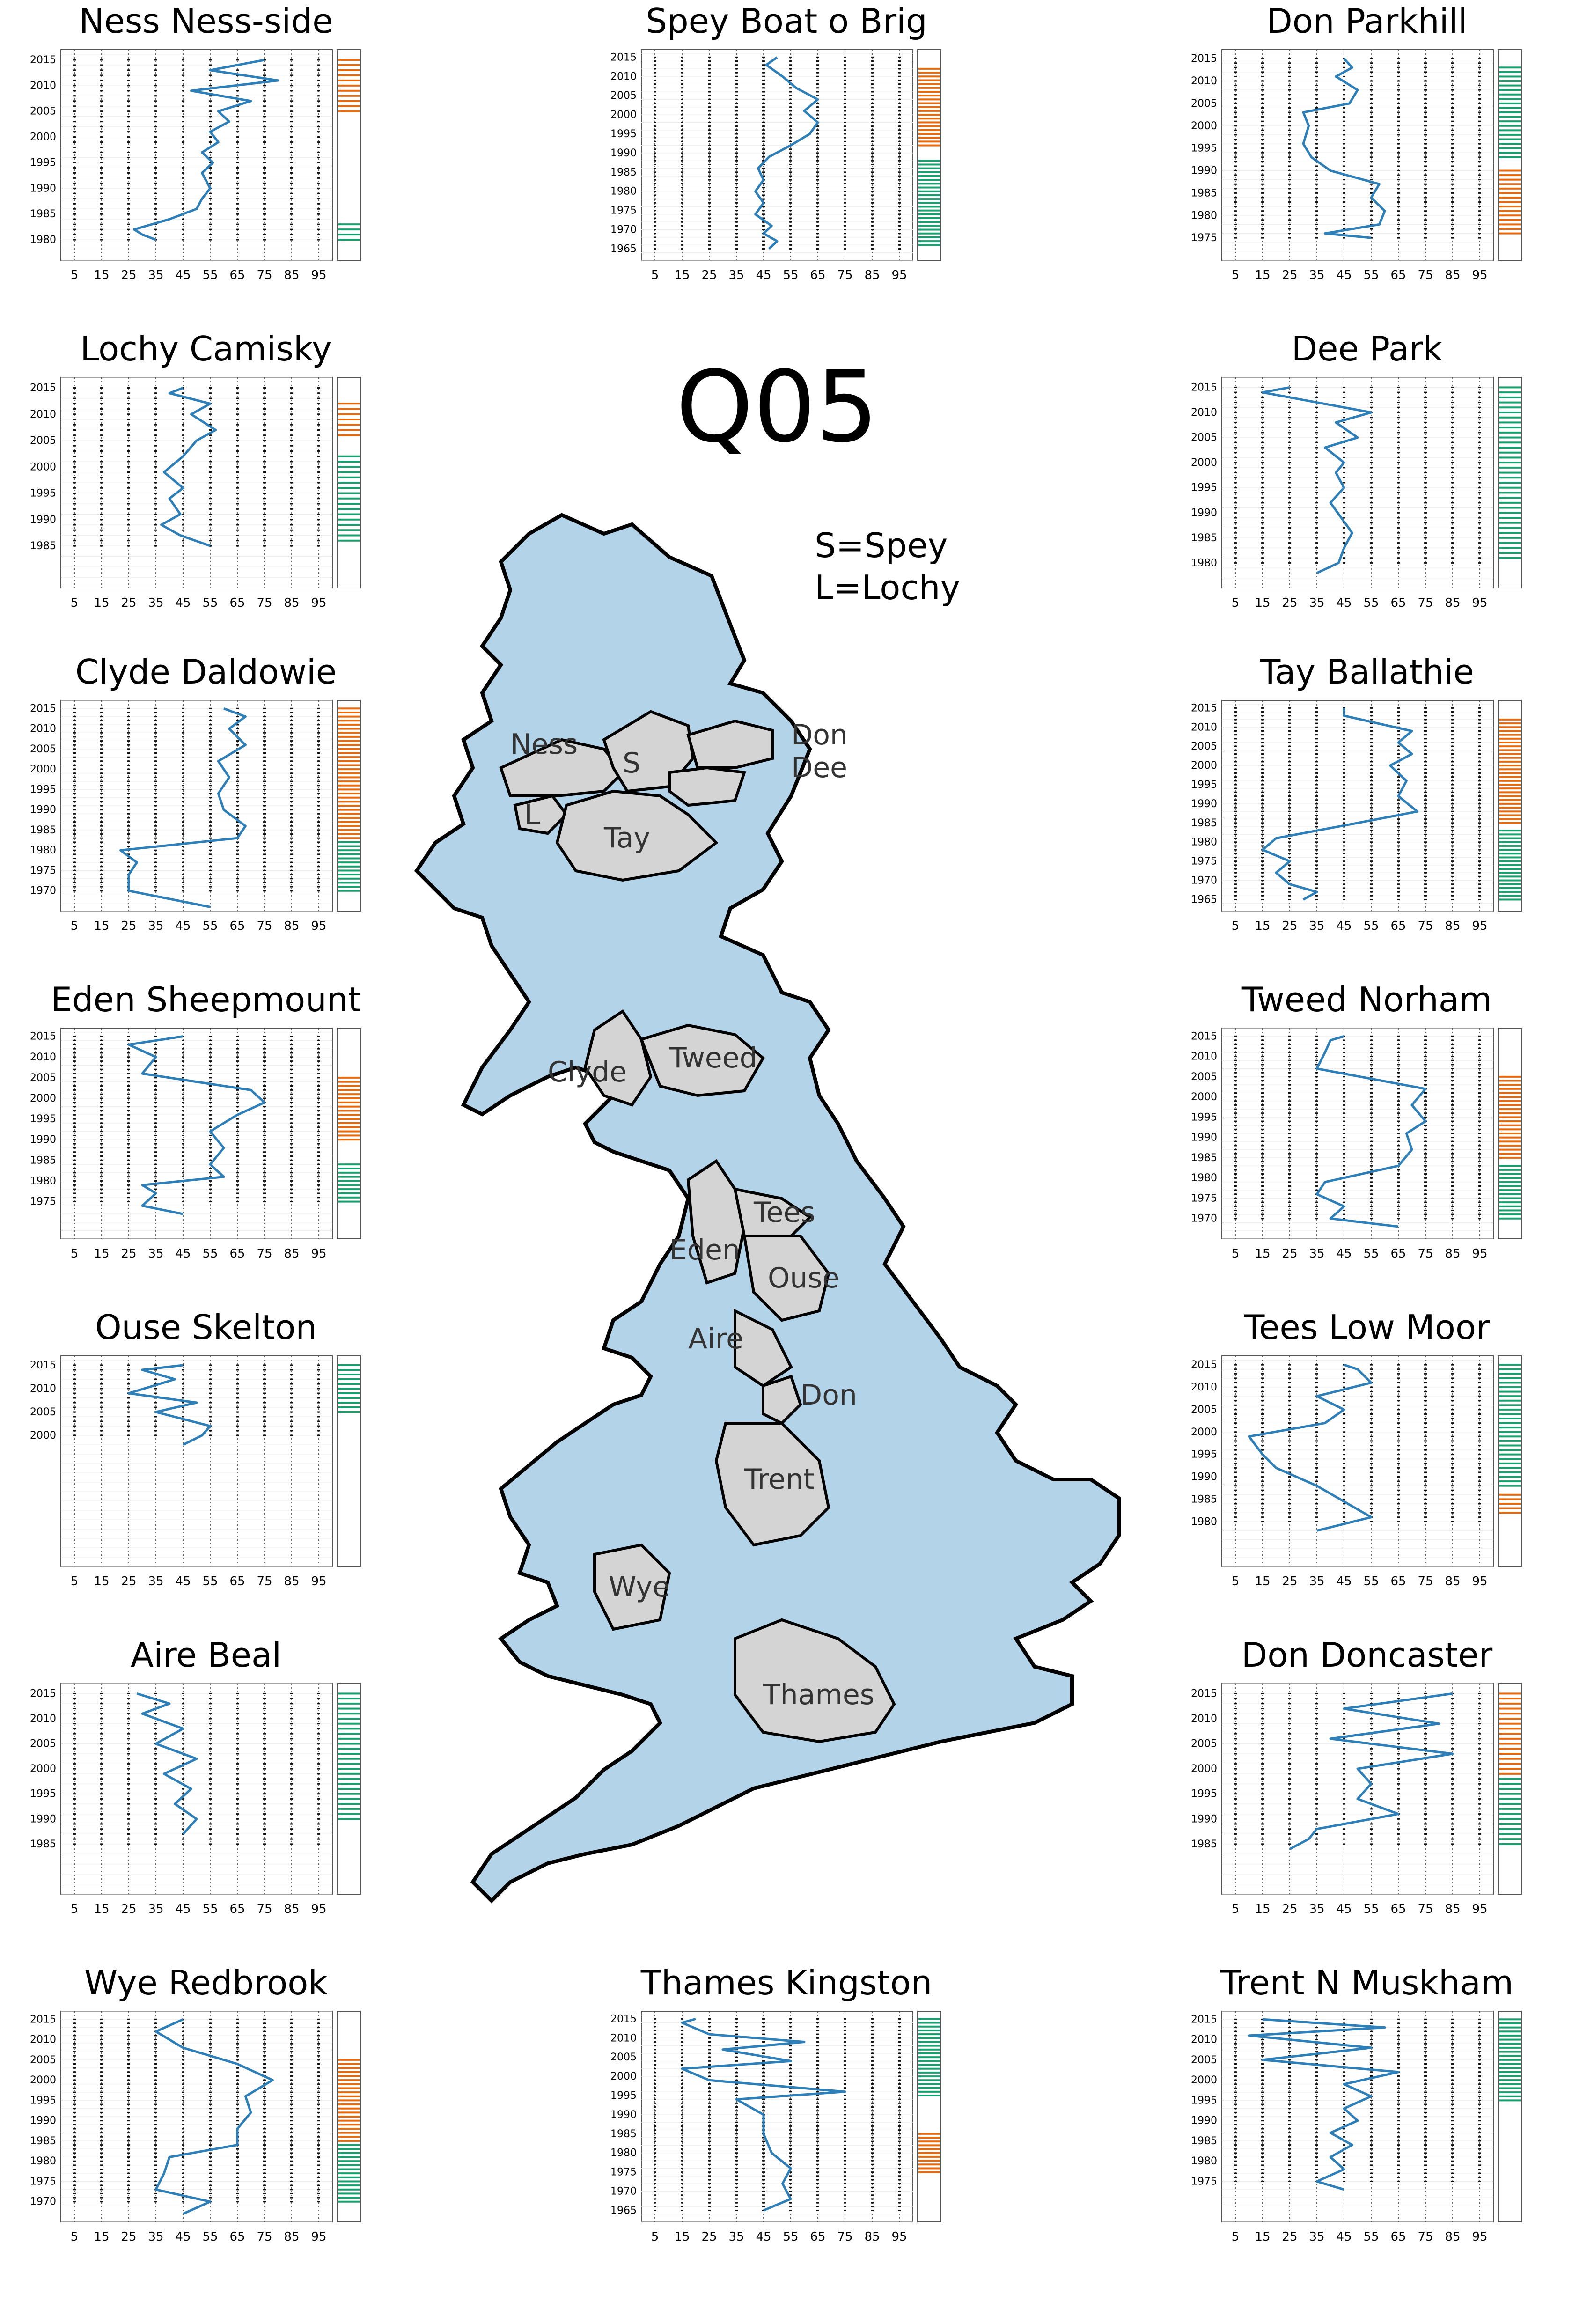 Image resolution: width=1572 pixels, height=2324 pixels. Describe the element at coordinates (43, 1181) in the screenshot. I see `y-tick-eden: 1980` at that location.